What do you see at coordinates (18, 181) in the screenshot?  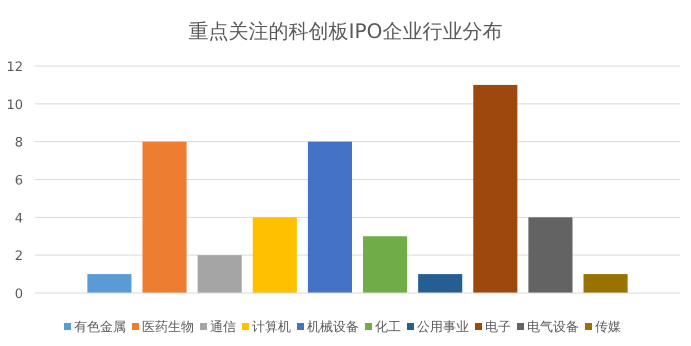 I see `y-tick-label: 6` at bounding box center [18, 181].